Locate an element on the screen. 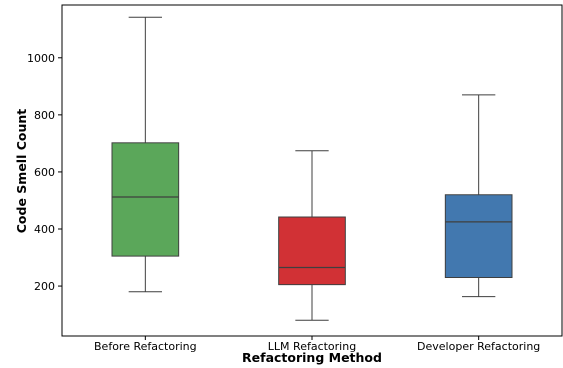 The width and height of the screenshot is (563, 368). x-tick-label: LLM Refactoring is located at coordinates (312, 346).